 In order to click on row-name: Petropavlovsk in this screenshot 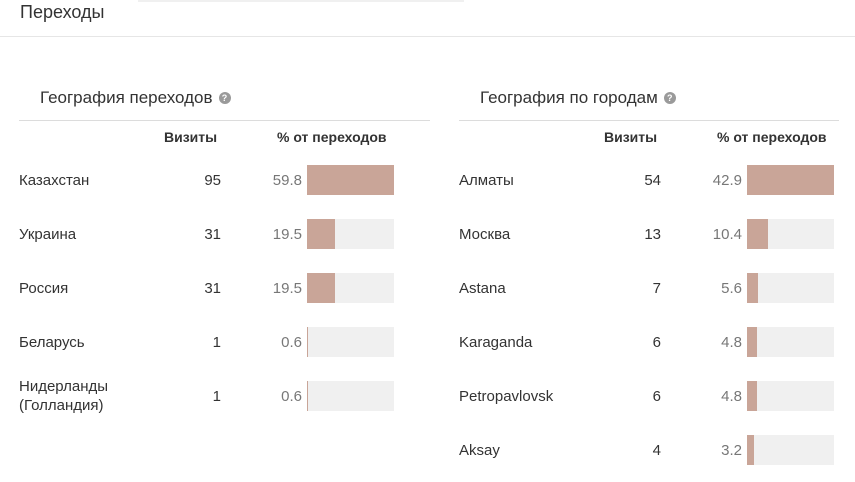, I will do `click(506, 396)`.